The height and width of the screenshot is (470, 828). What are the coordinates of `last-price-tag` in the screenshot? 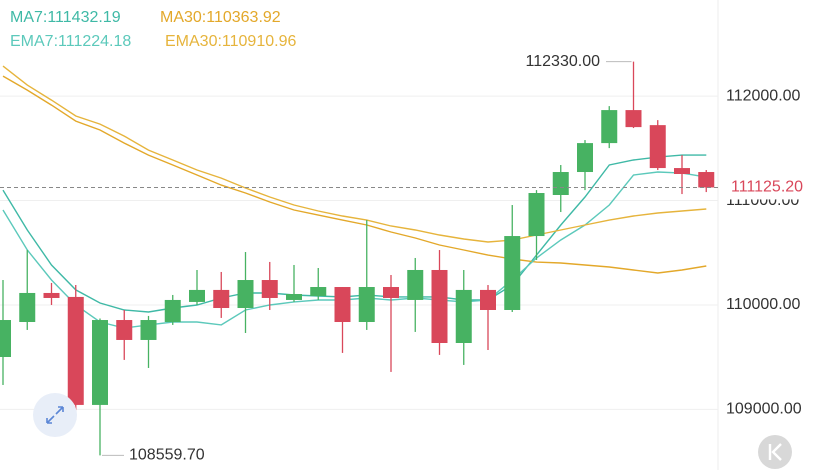 It's located at (774, 187).